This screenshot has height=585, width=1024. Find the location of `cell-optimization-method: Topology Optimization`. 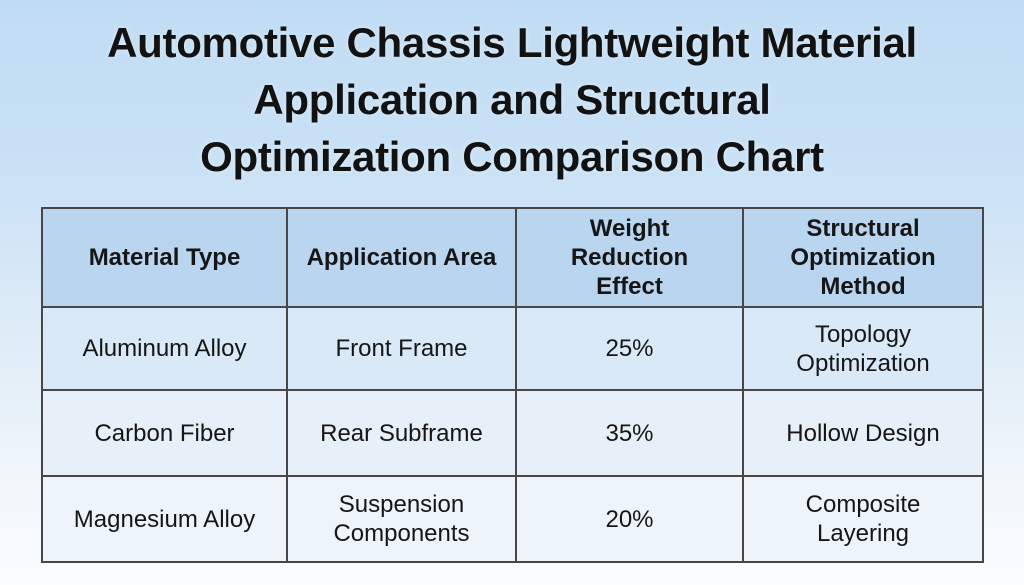

cell-optimization-method: Topology Optimization is located at coordinates (863, 348).